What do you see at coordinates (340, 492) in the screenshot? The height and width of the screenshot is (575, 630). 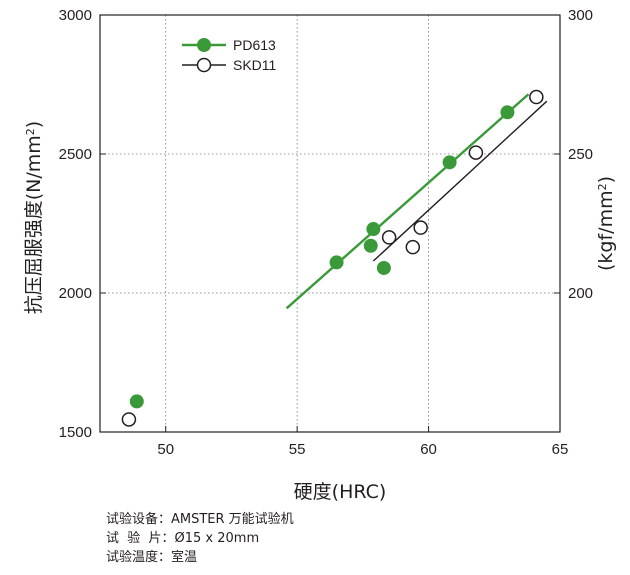 I see `x-axis-title: 硬度(HRC)` at bounding box center [340, 492].